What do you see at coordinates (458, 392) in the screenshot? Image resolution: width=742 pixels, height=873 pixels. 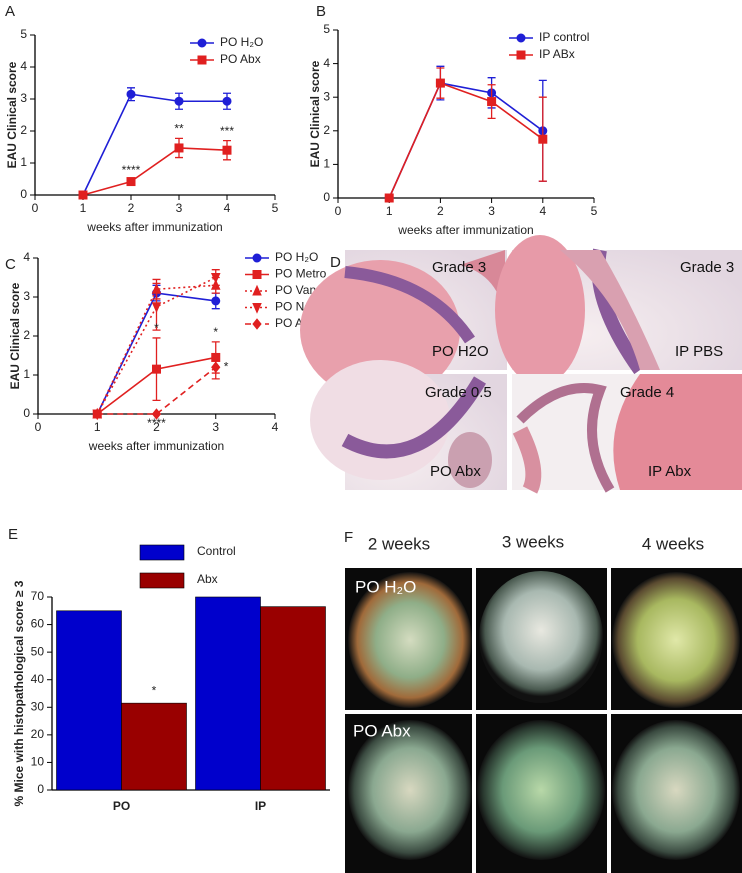 I see `grade-label: Grade 0.5` at bounding box center [458, 392].